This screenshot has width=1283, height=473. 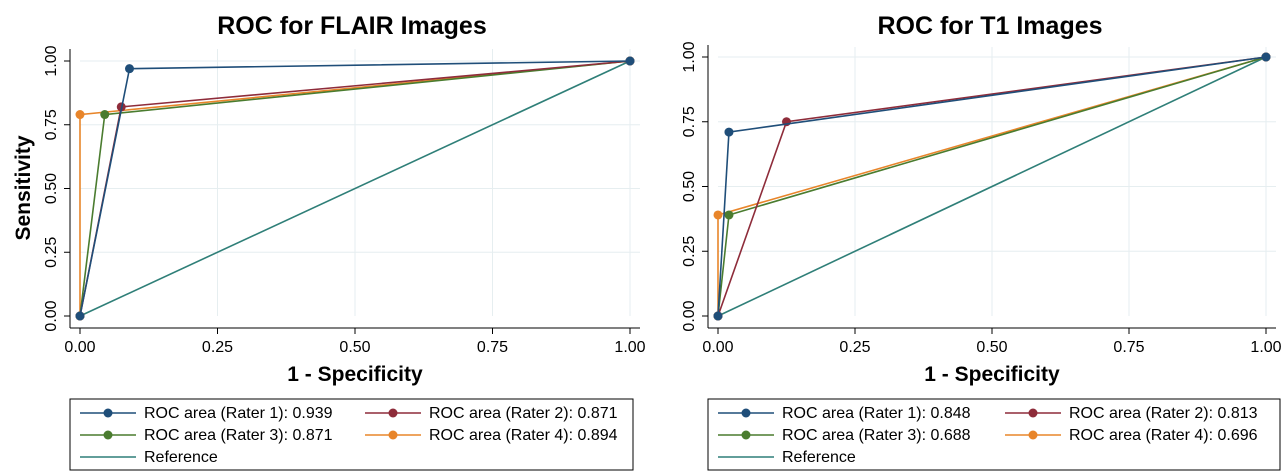 What do you see at coordinates (1163, 413) in the screenshot?
I see `legend-label: ROC area (Rater 2): 0.813` at bounding box center [1163, 413].